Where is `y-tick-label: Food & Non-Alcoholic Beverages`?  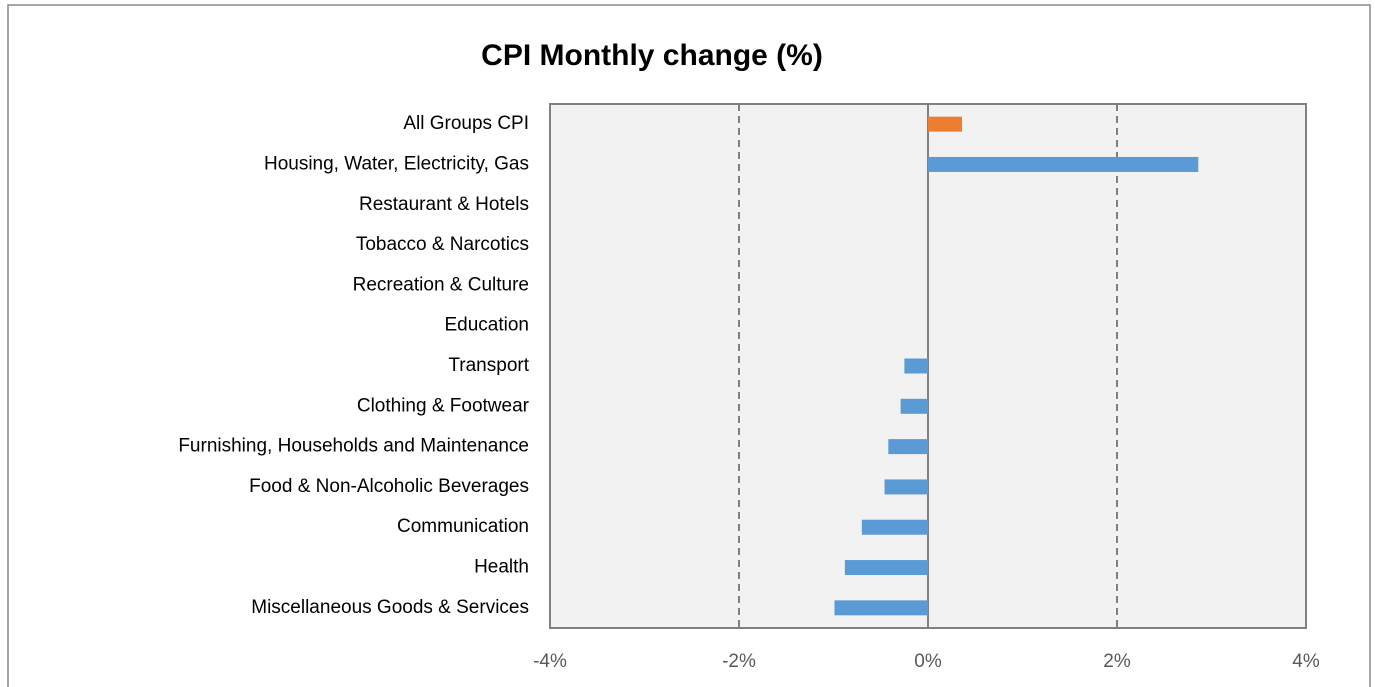
y-tick-label: Food & Non-Alcoholic Beverages is located at coordinates (389, 486).